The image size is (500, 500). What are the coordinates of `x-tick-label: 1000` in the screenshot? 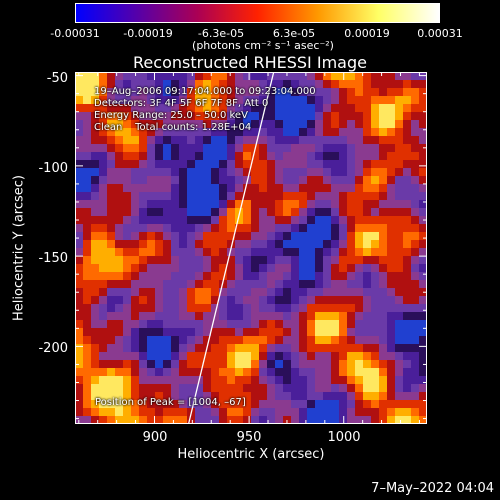 It's located at (344, 437).